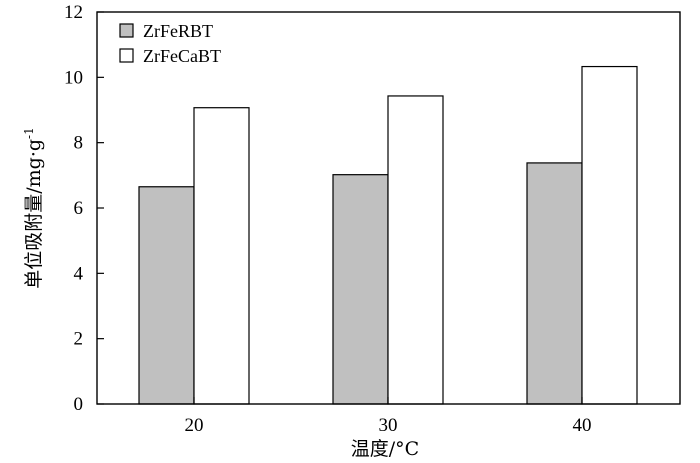 The height and width of the screenshot is (463, 700). Describe the element at coordinates (194, 425) in the screenshot. I see `x-tick-label-20: 20` at that location.